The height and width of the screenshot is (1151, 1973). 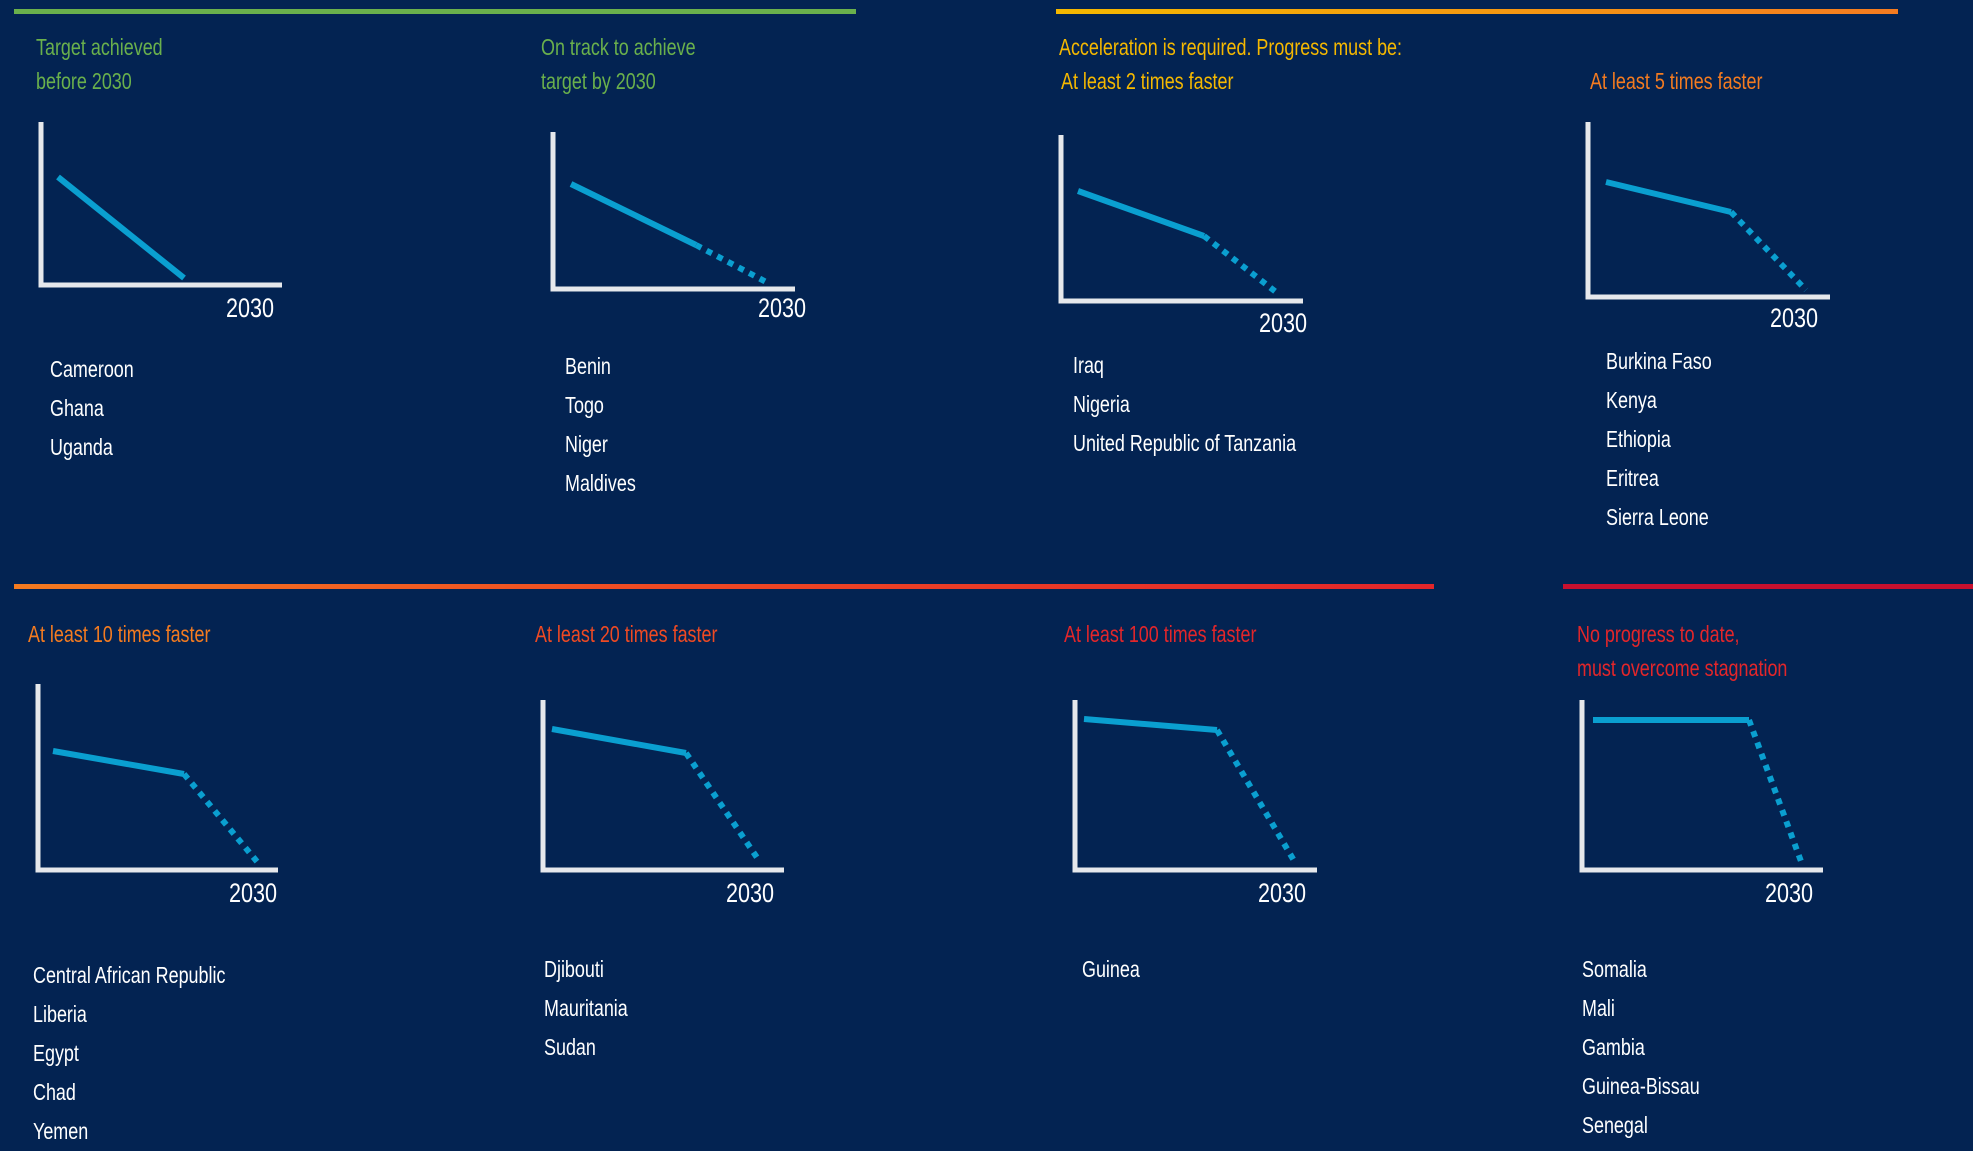 I want to click on country-list-100x: Guinea, so click(x=1119, y=969).